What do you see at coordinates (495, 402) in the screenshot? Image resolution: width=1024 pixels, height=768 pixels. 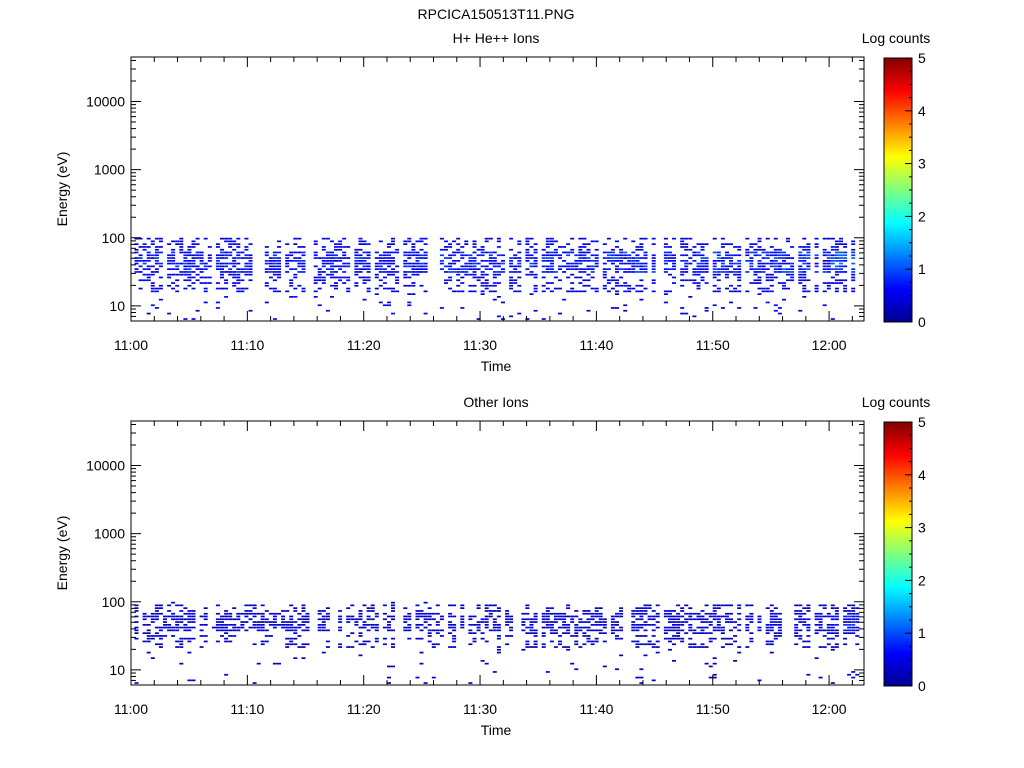 I see `panel-title: Other Ions` at bounding box center [495, 402].